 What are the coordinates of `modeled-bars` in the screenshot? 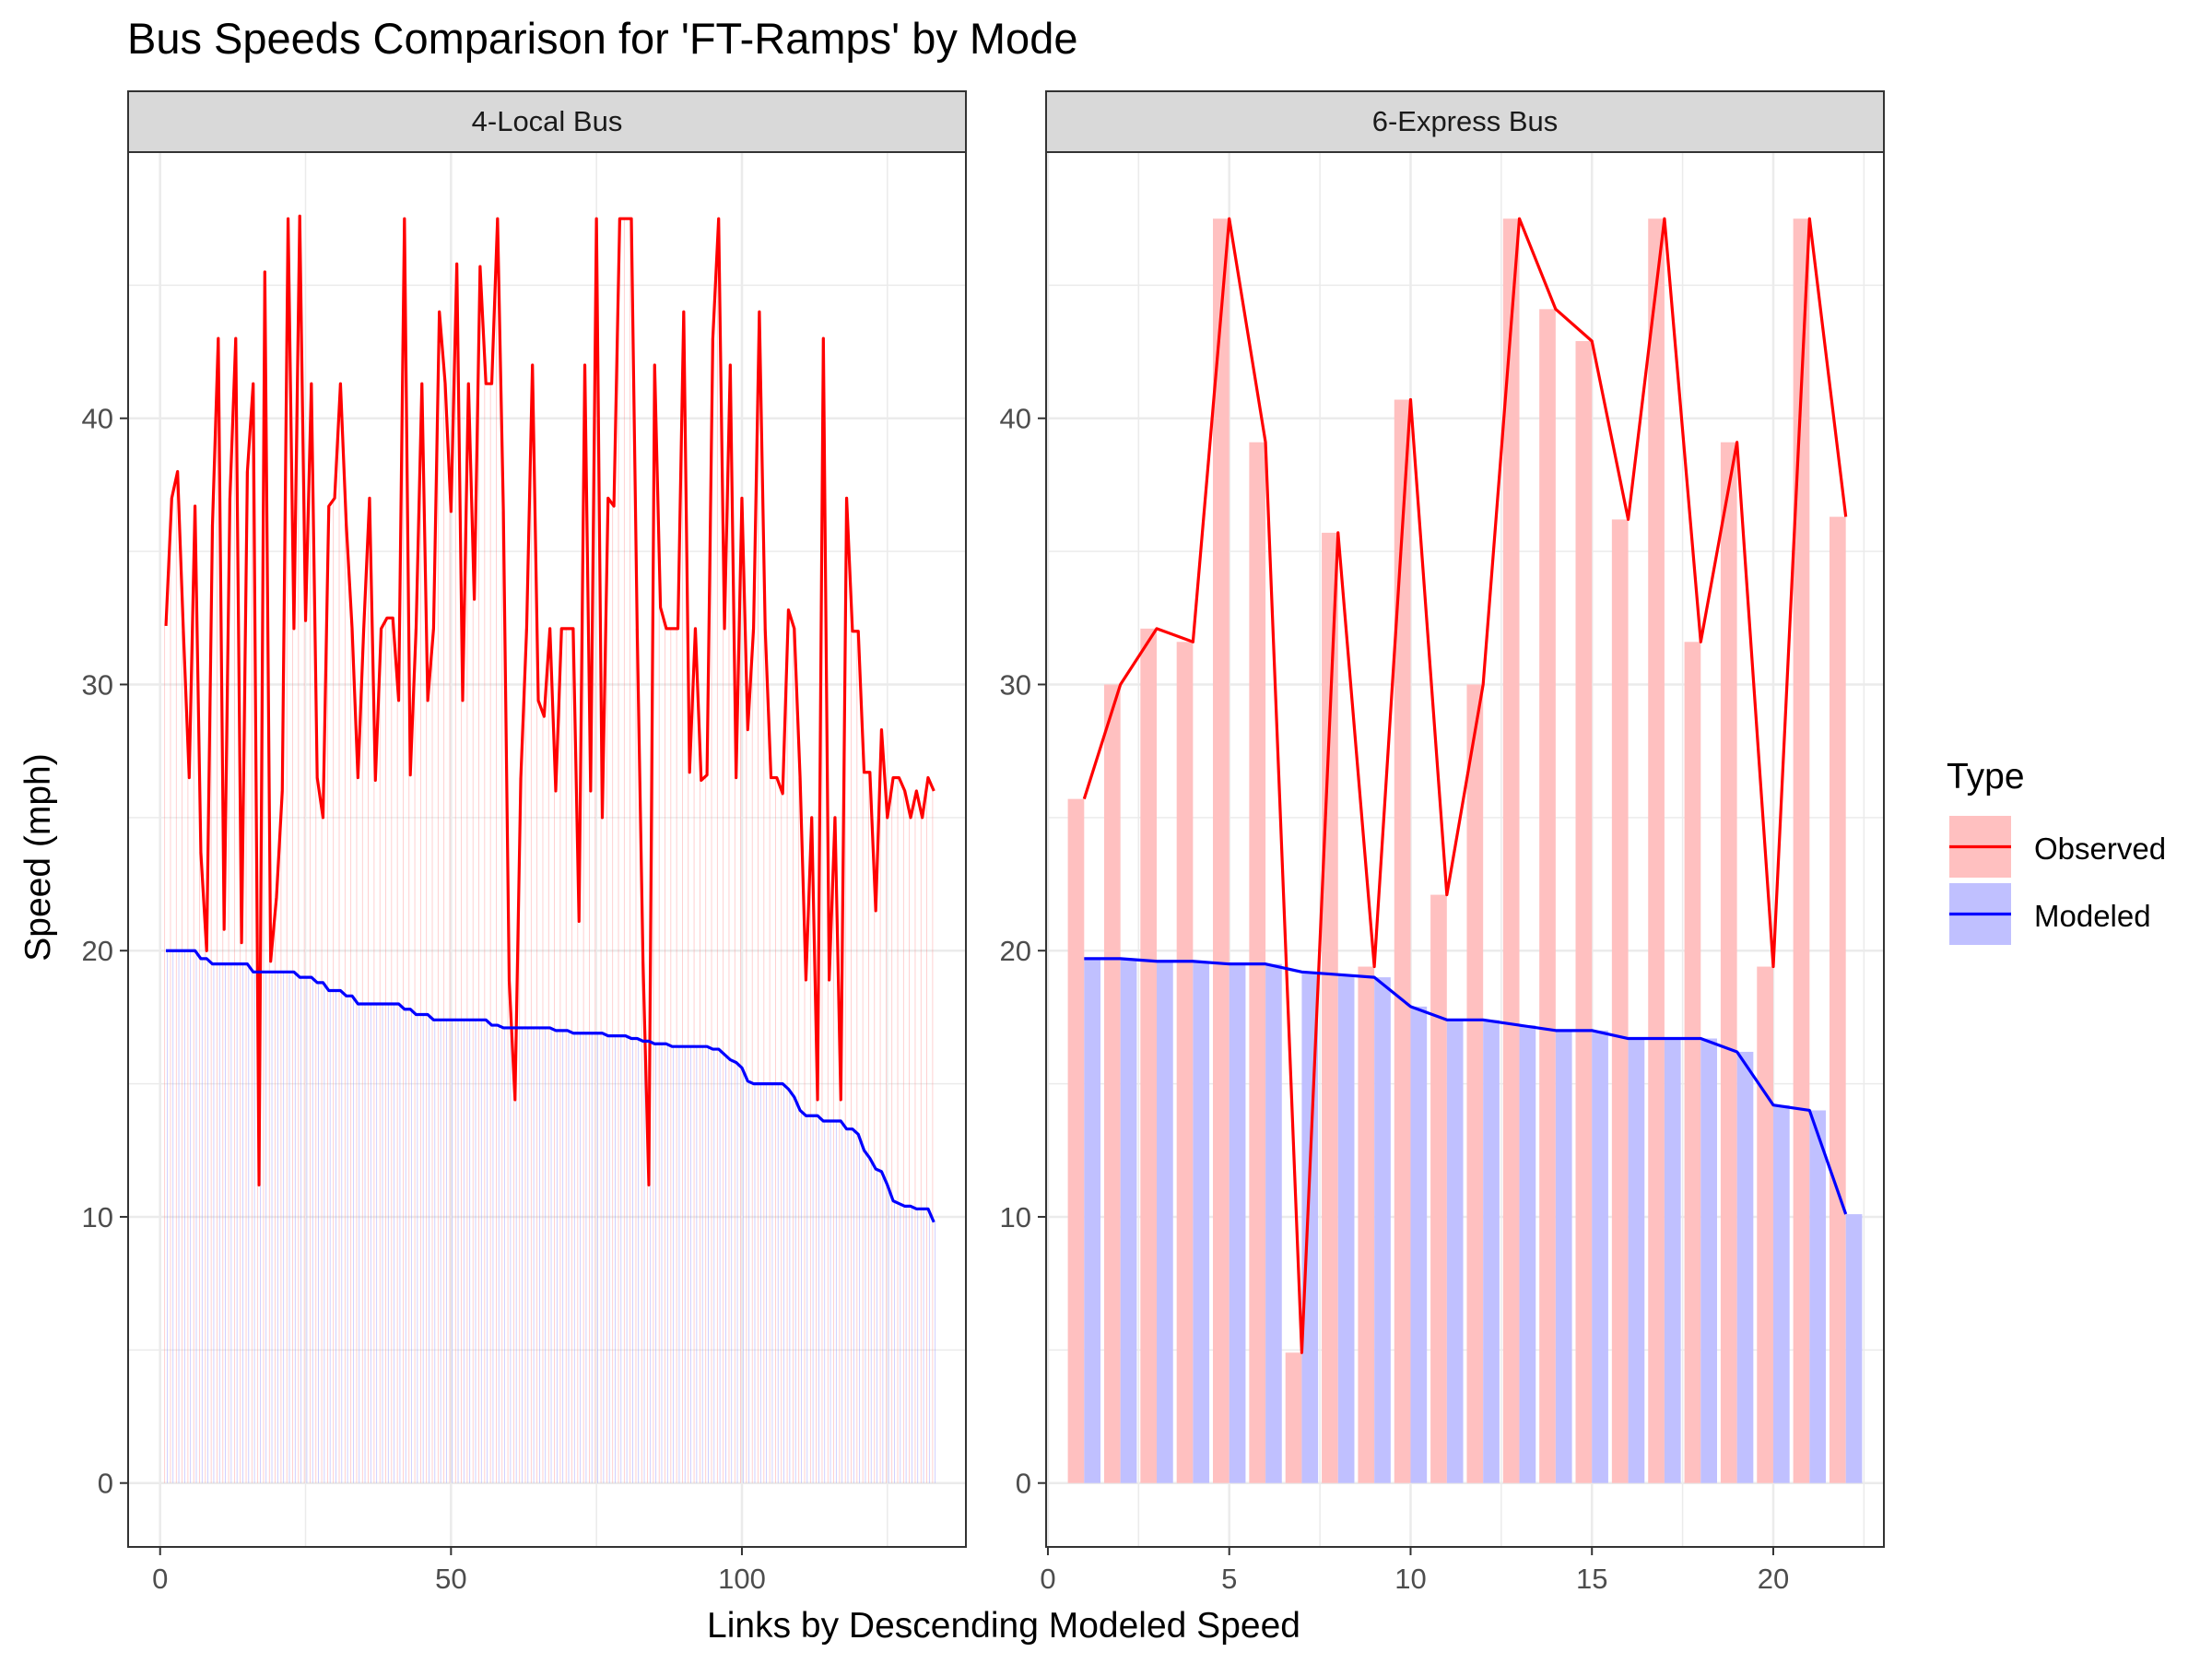 It's located at (551, 1216).